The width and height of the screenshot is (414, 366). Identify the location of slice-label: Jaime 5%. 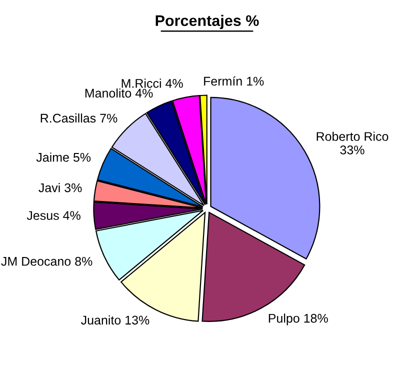
(63, 157).